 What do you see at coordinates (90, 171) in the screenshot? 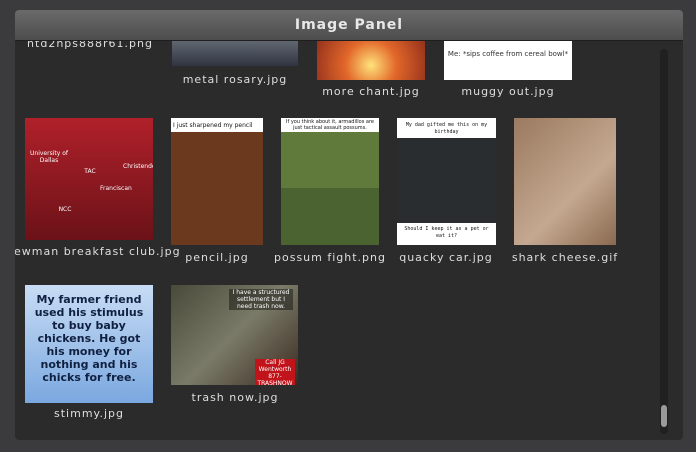
I see `image-text: TAC` at bounding box center [90, 171].